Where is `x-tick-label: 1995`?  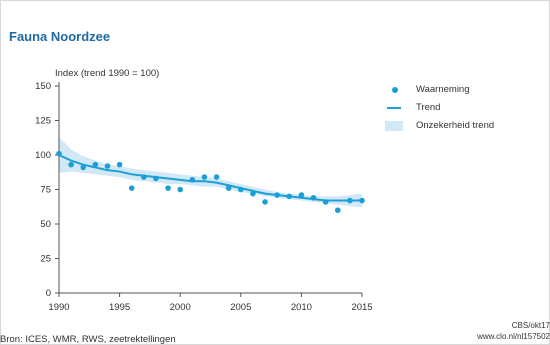 x-tick-label: 1995 is located at coordinates (119, 307).